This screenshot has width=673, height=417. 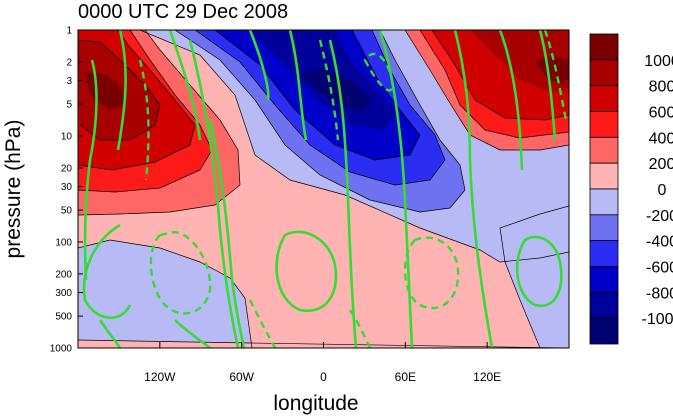 I want to click on y-tick-label: 300, so click(x=63, y=293).